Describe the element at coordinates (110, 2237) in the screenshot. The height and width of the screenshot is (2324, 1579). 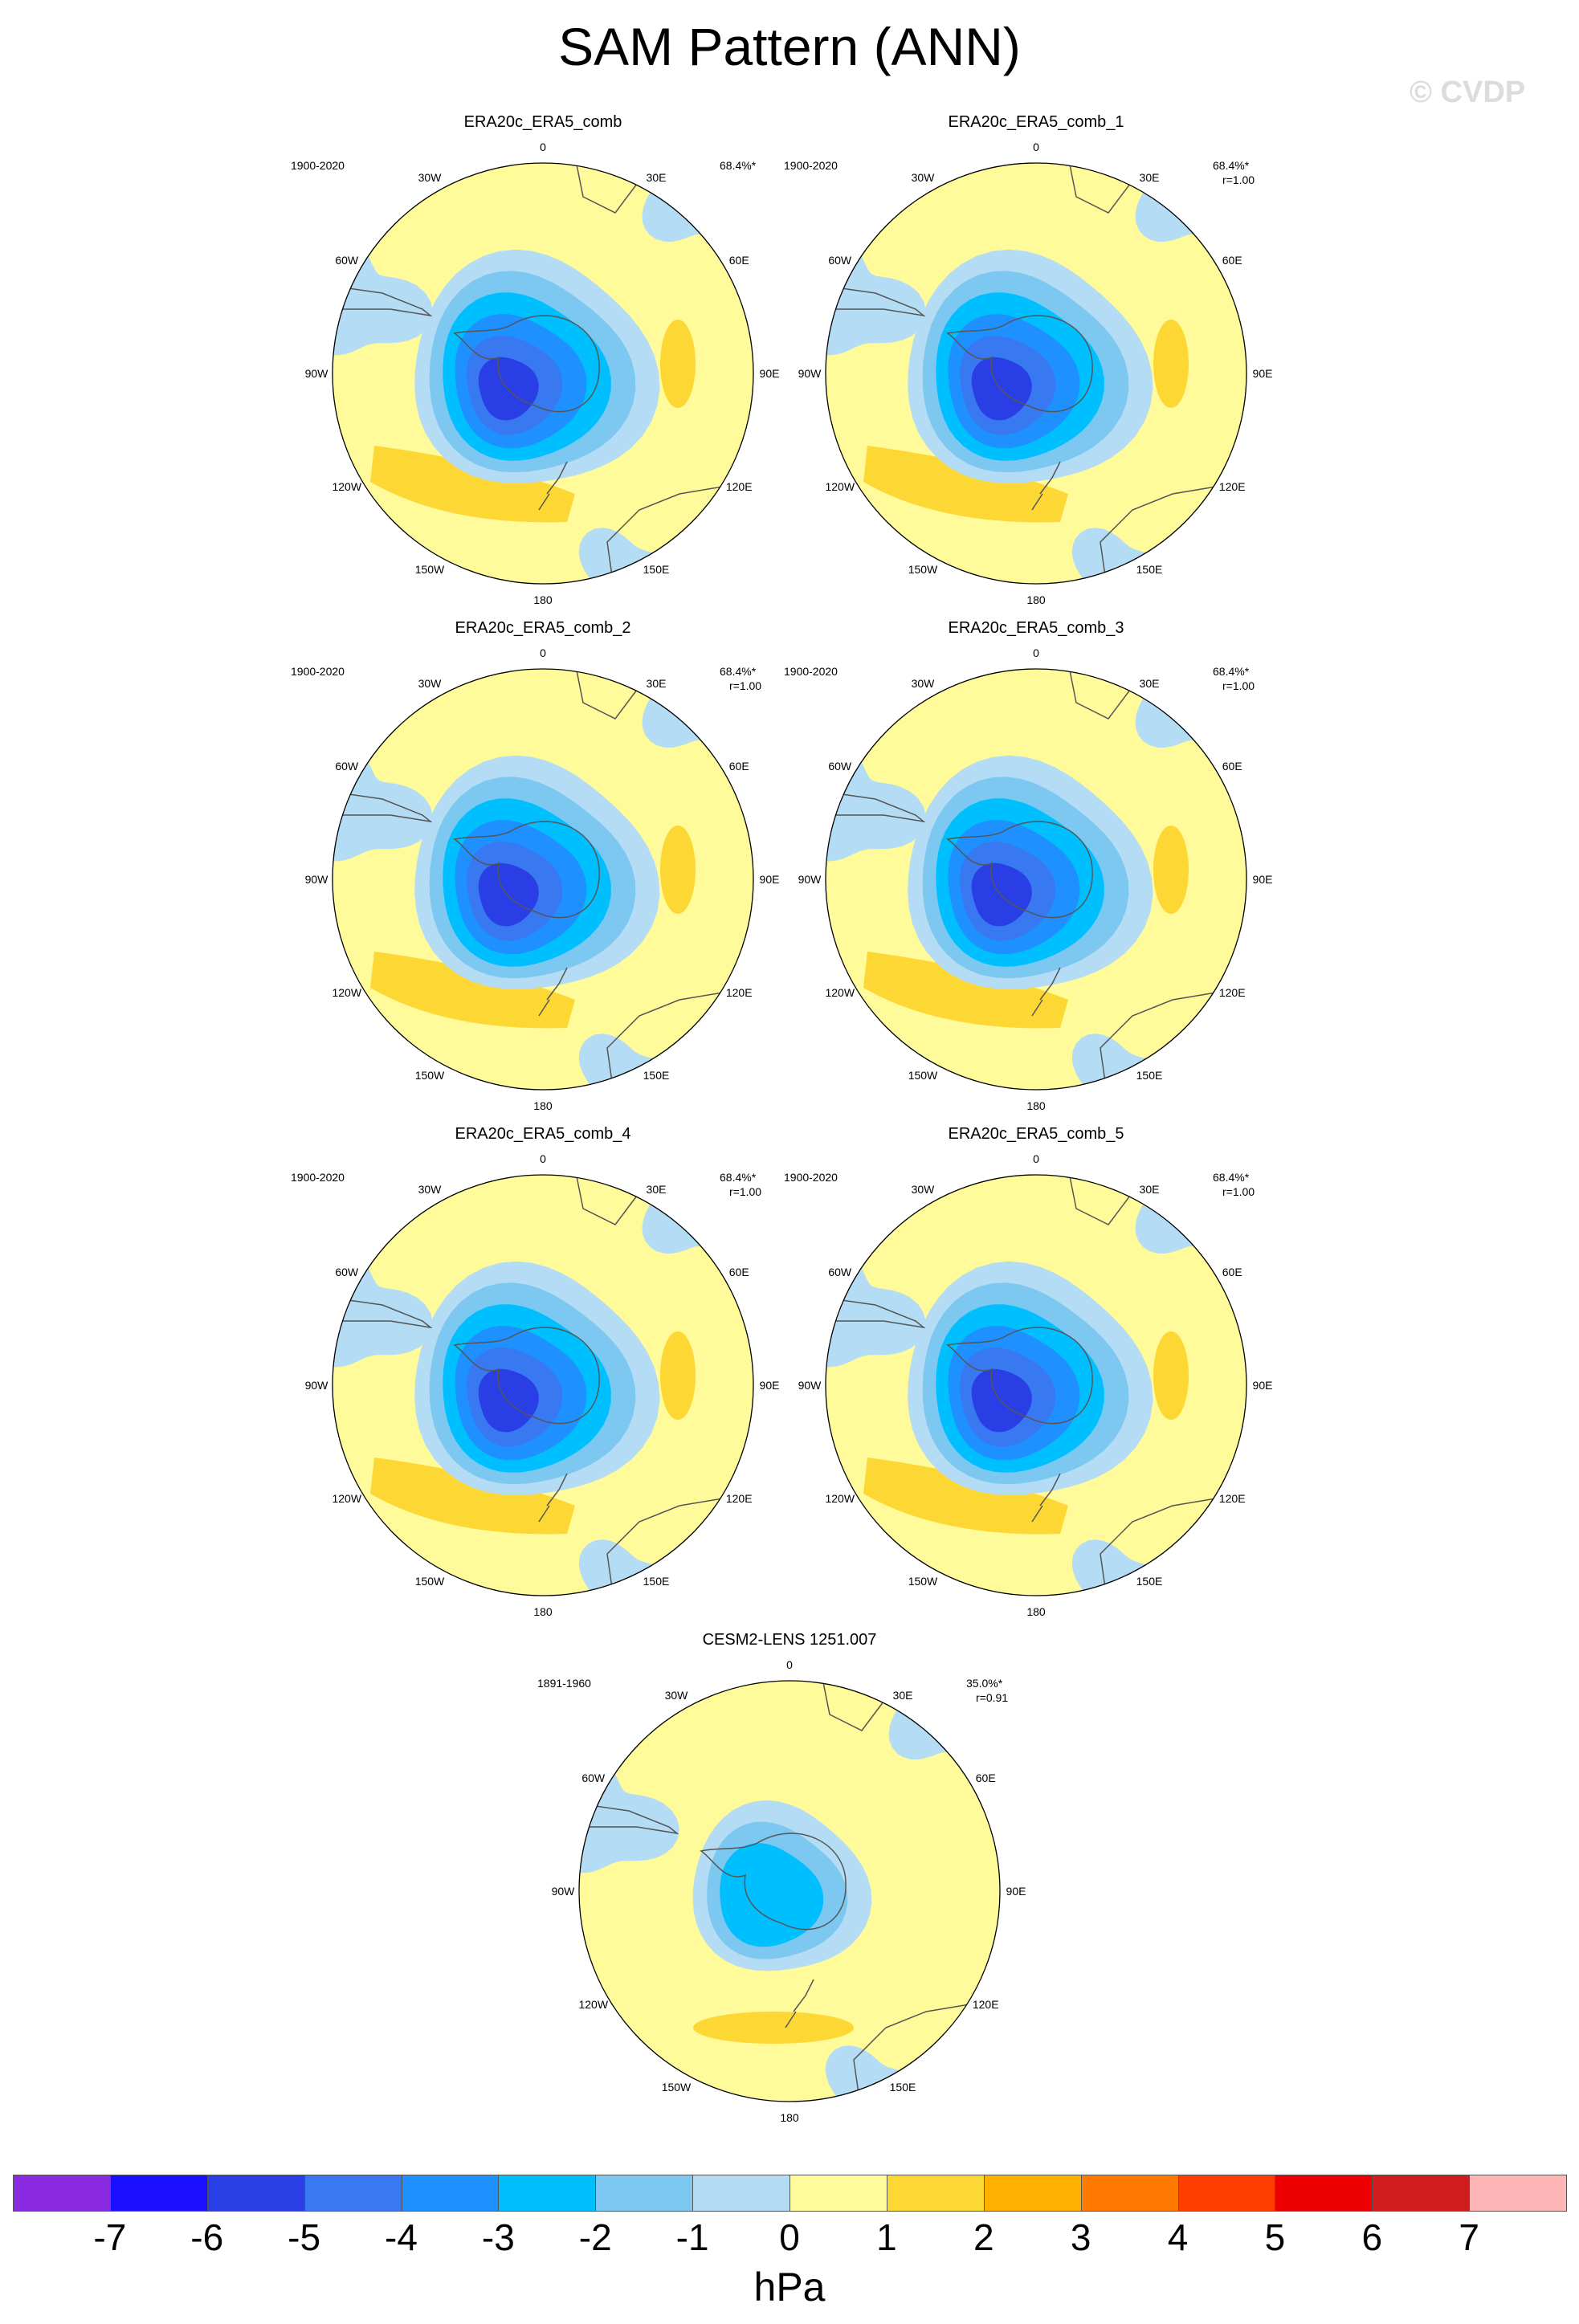
I see `colorbar-tick-label: -7` at that location.